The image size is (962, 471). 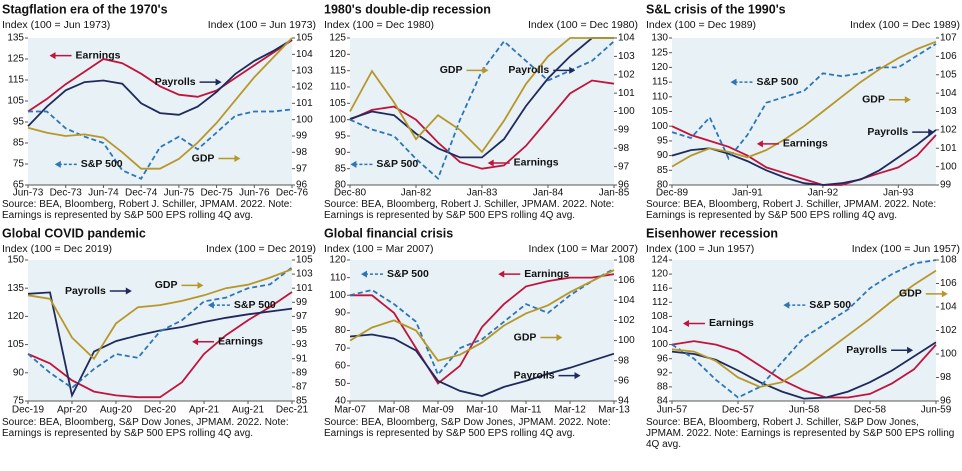 What do you see at coordinates (302, 387) in the screenshot?
I see `y2-tick-label: 87` at bounding box center [302, 387].